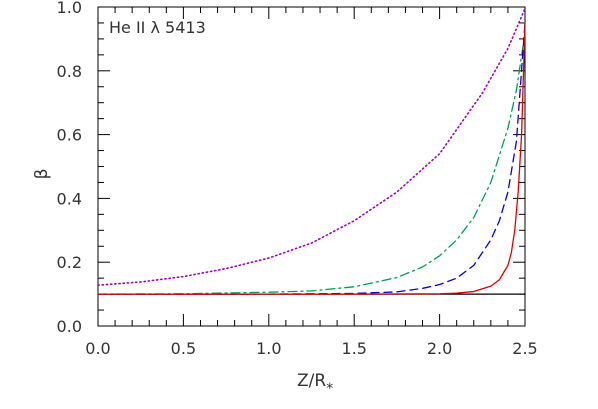 The height and width of the screenshot is (409, 598). I want to click on x-tick-label: 2.5, so click(524, 348).